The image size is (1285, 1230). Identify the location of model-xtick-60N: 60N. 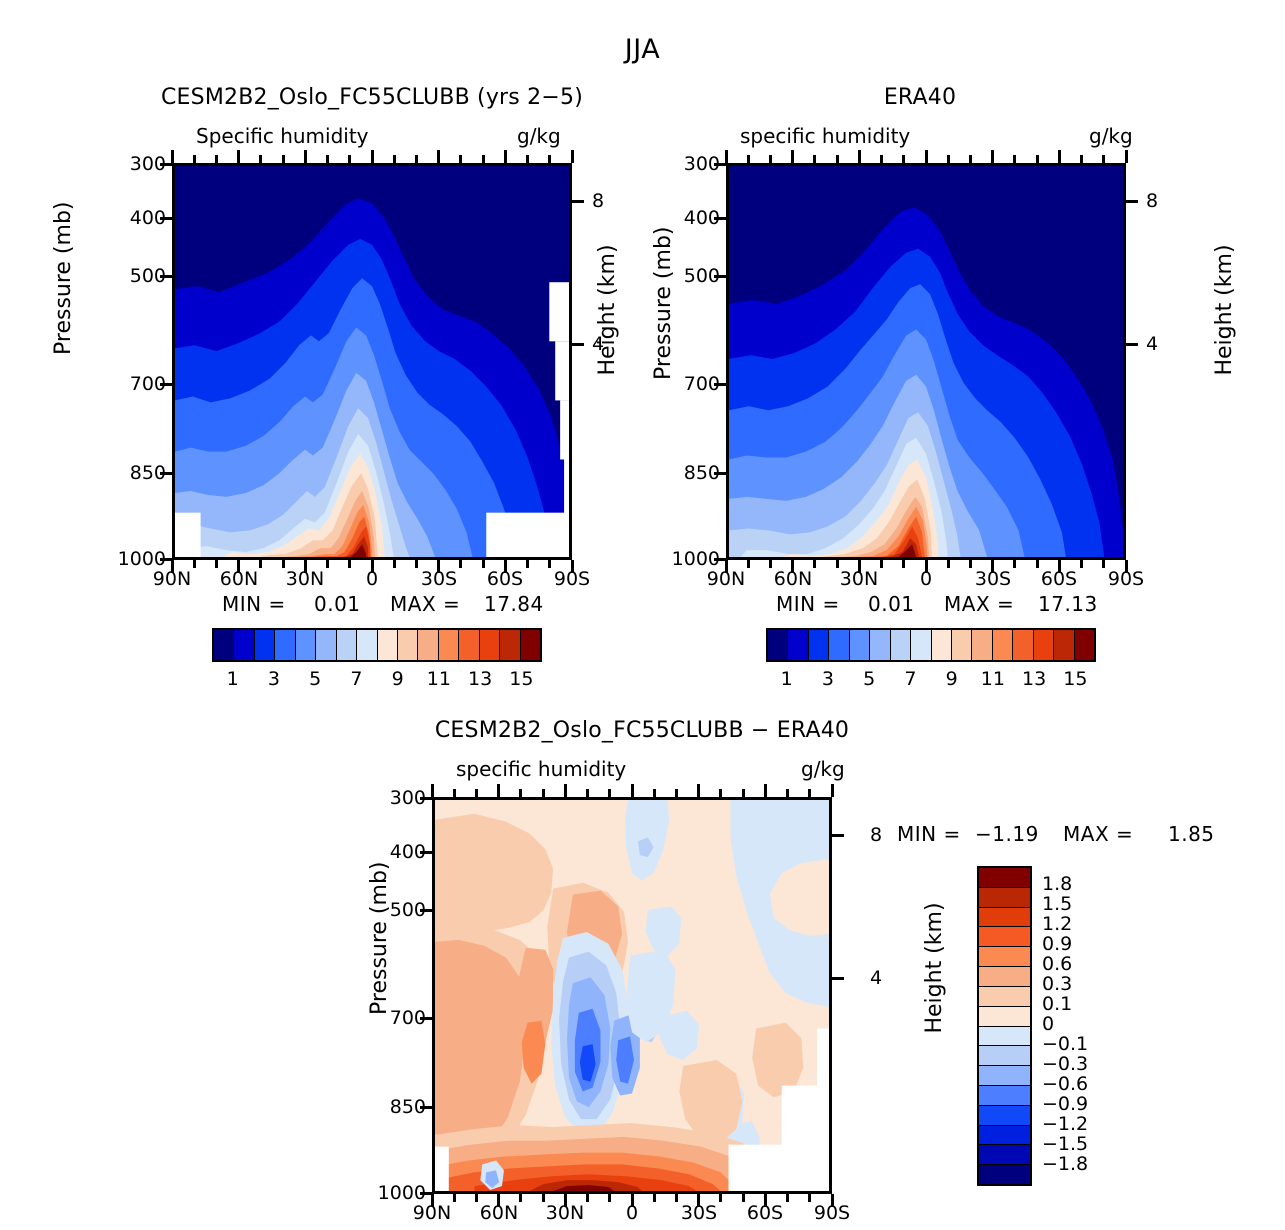
(239, 579).